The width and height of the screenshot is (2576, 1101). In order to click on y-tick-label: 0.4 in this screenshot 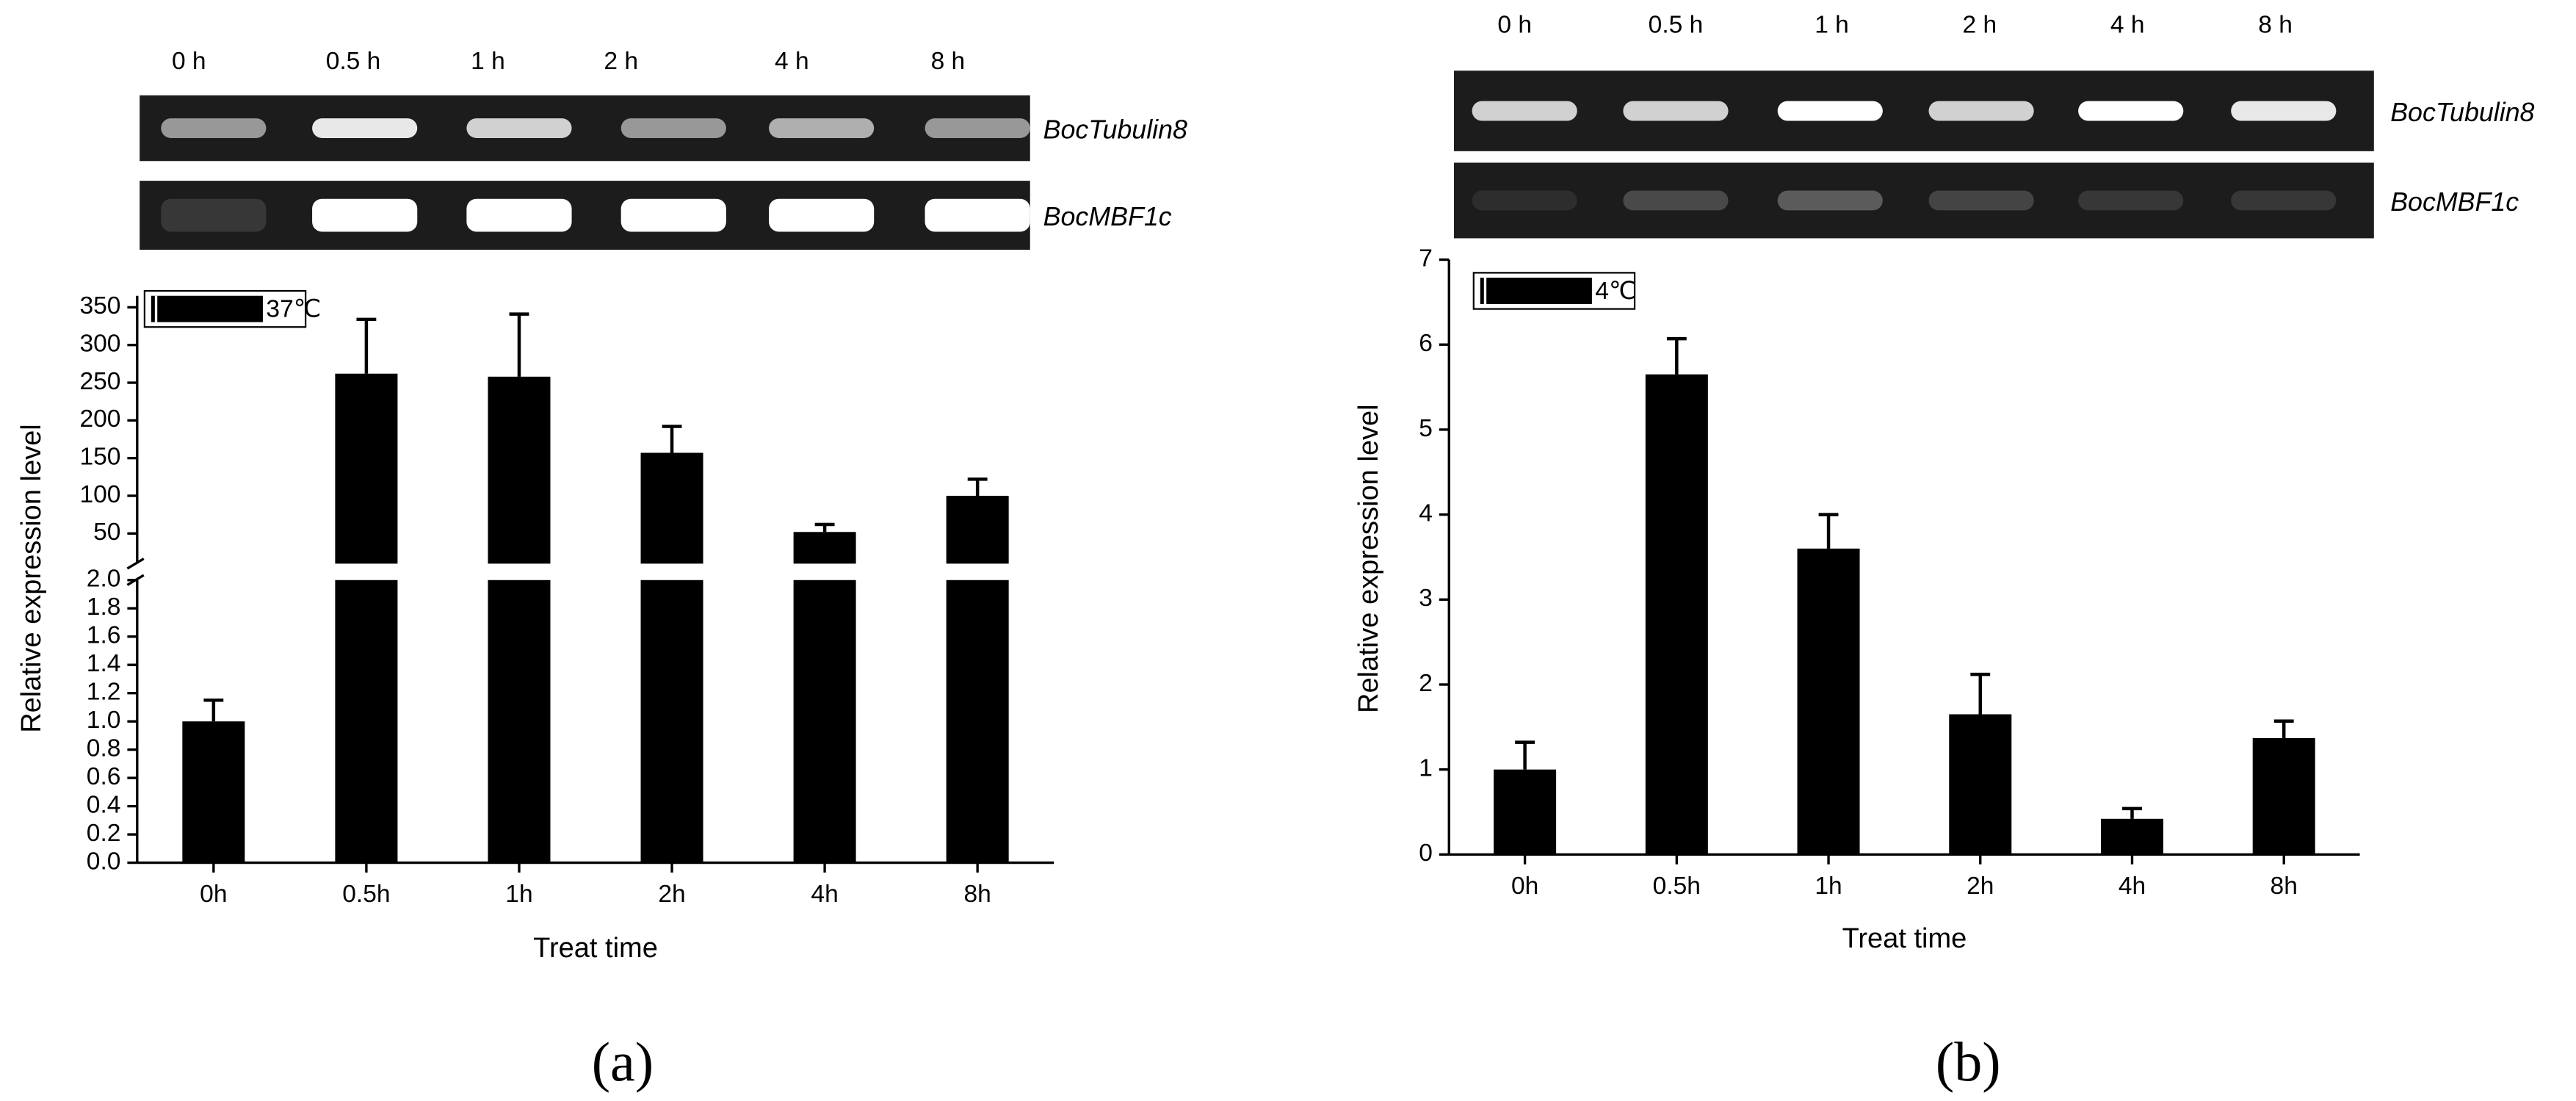, I will do `click(104, 805)`.